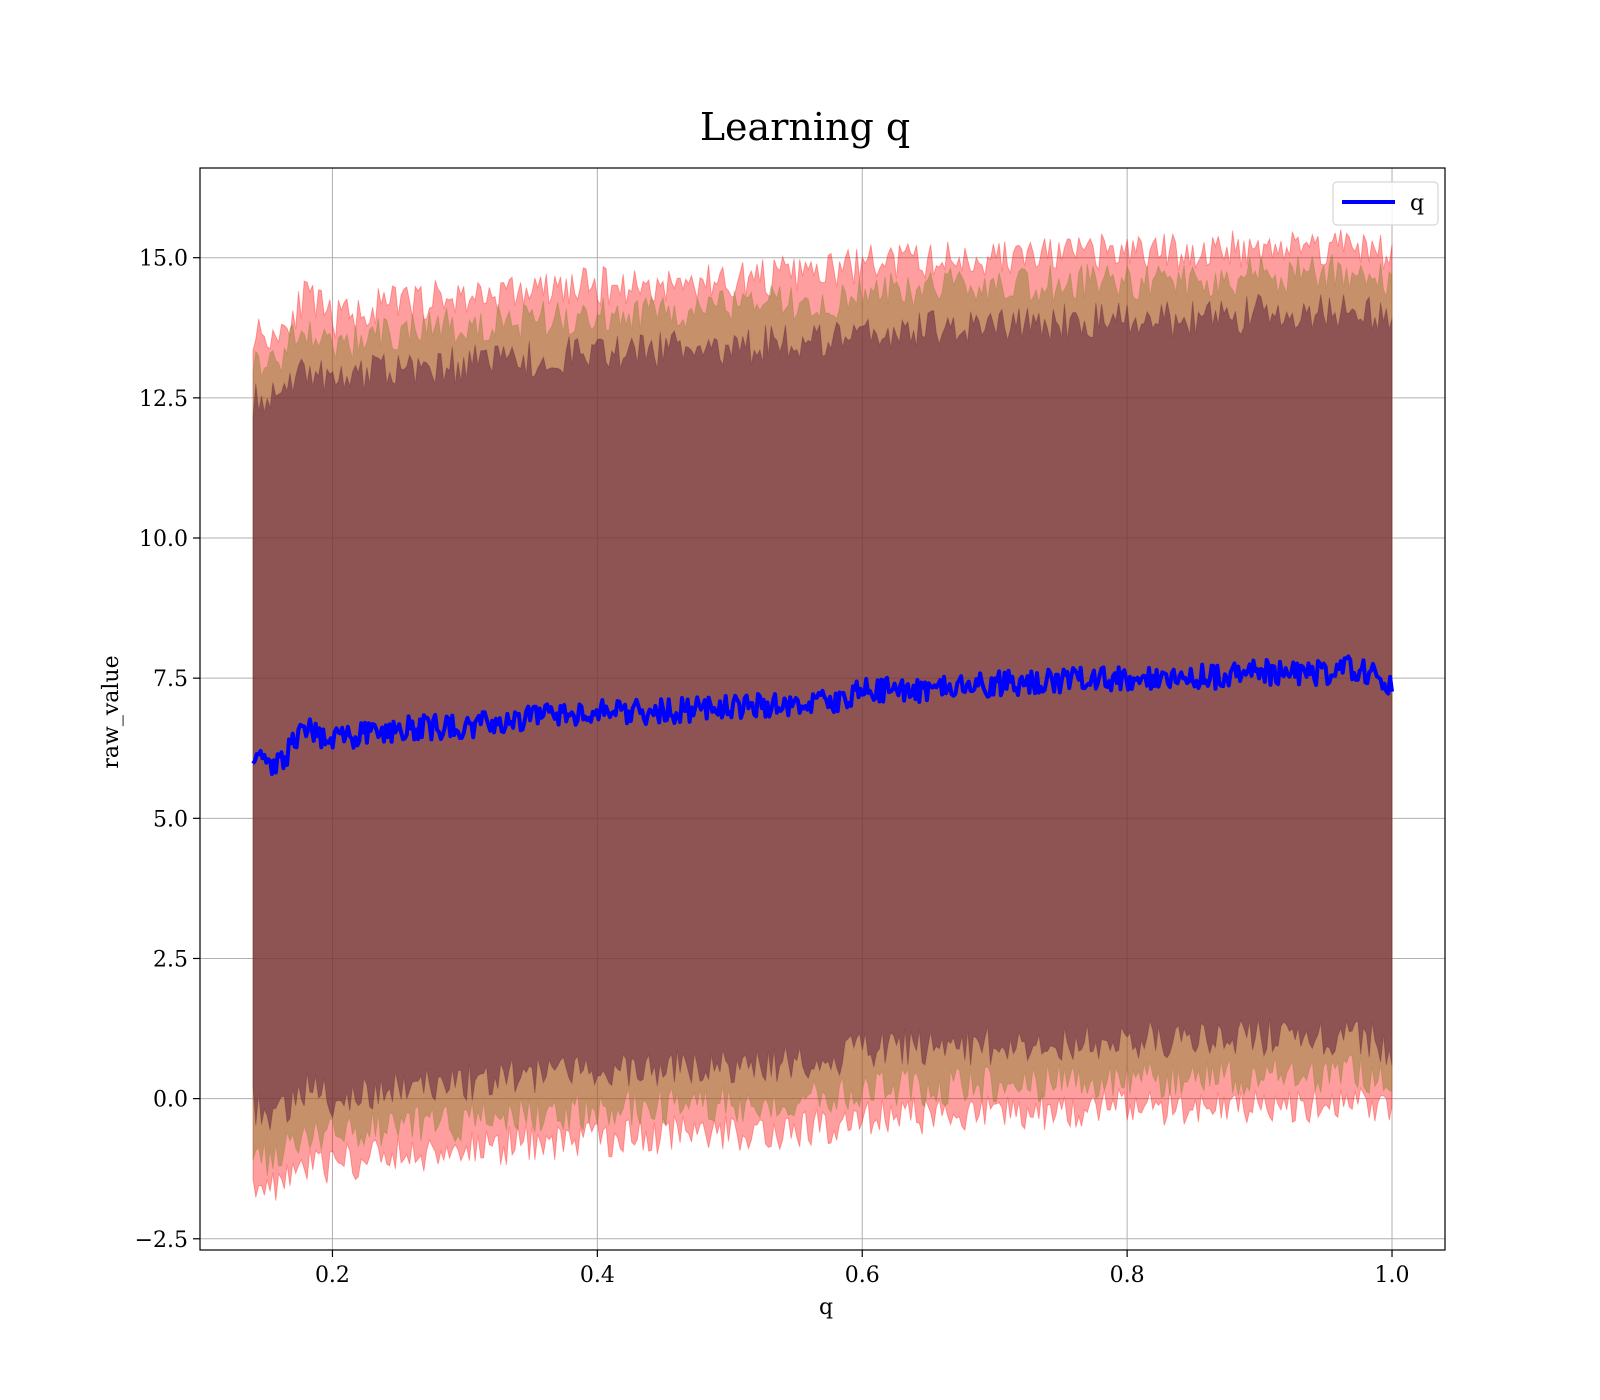 This screenshot has width=1600, height=1400. I want to click on chart-title: Learning q, so click(805, 127).